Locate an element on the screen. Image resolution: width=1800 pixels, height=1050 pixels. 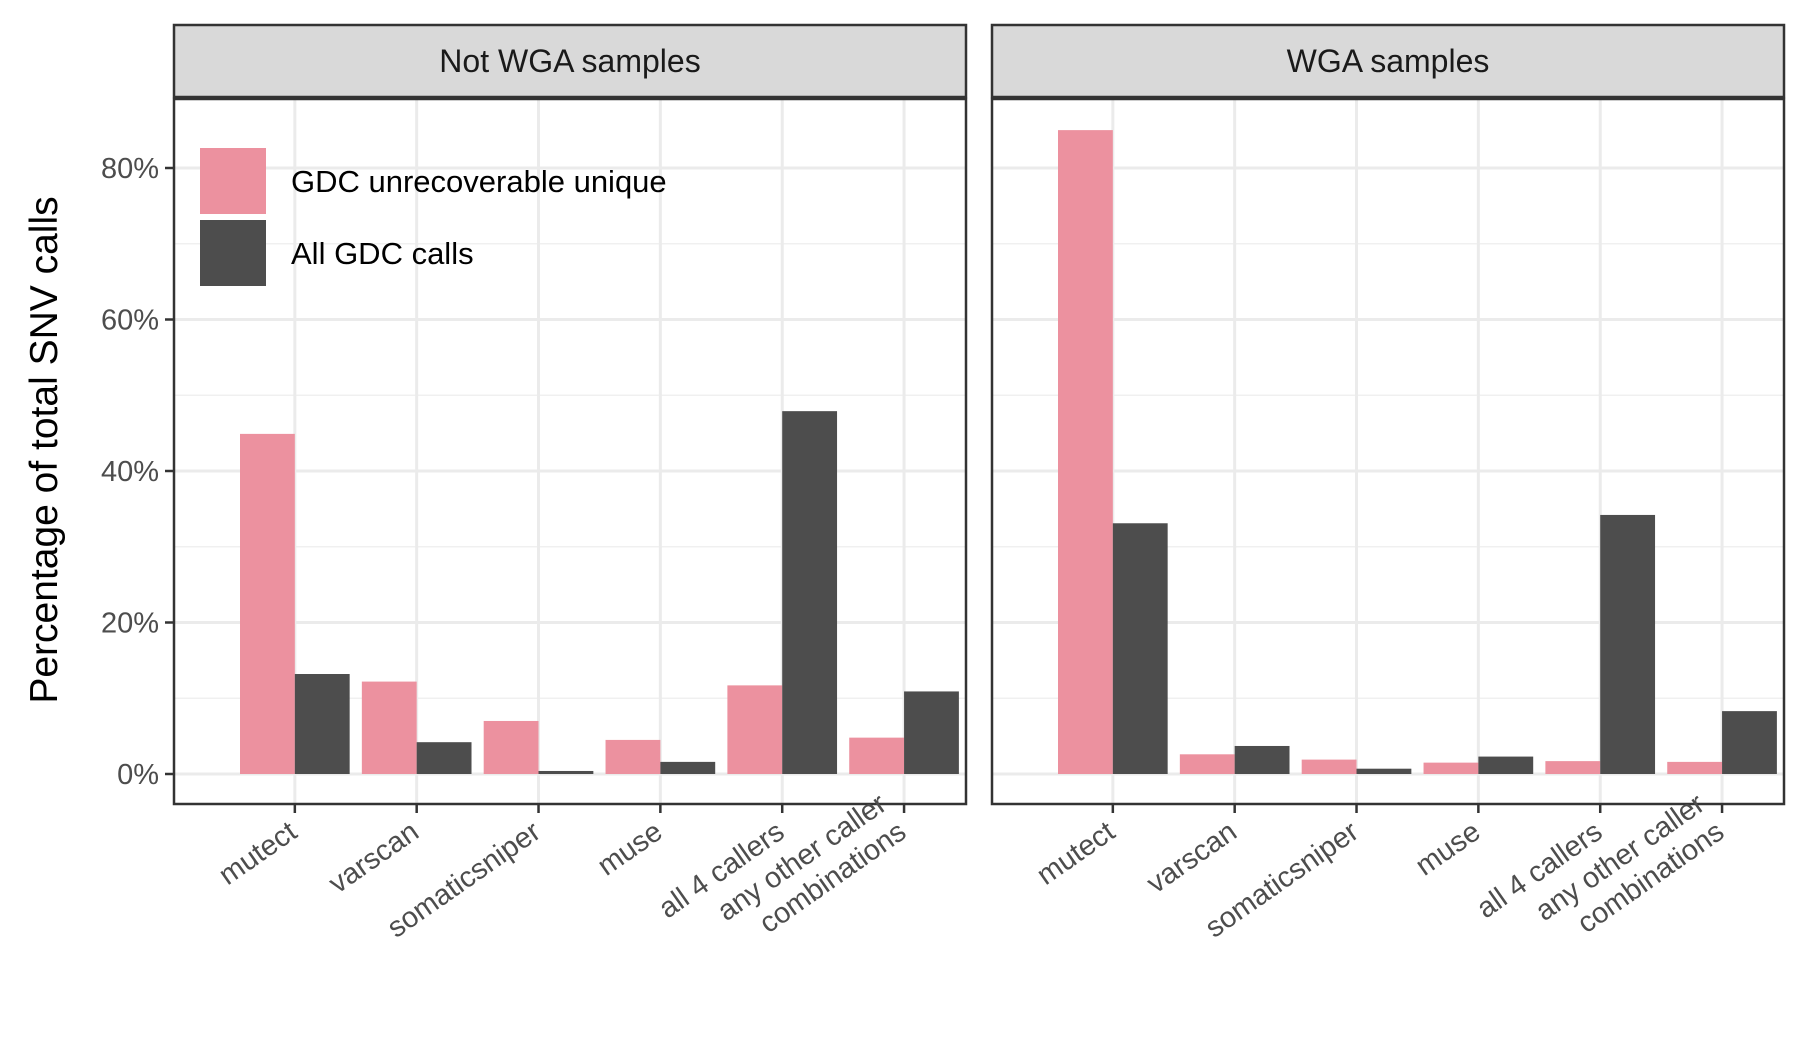
bars is located at coordinates (599, 592).